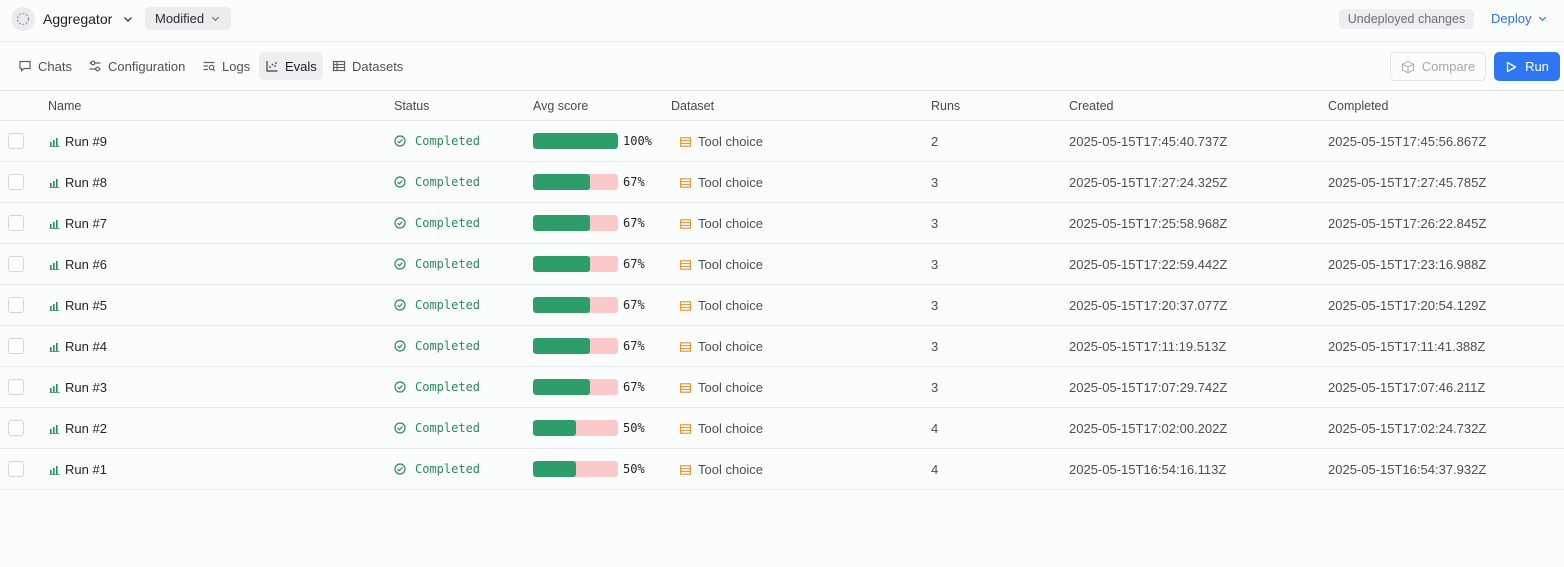  What do you see at coordinates (561, 106) in the screenshot?
I see `column-header-avg-score: Avg score` at bounding box center [561, 106].